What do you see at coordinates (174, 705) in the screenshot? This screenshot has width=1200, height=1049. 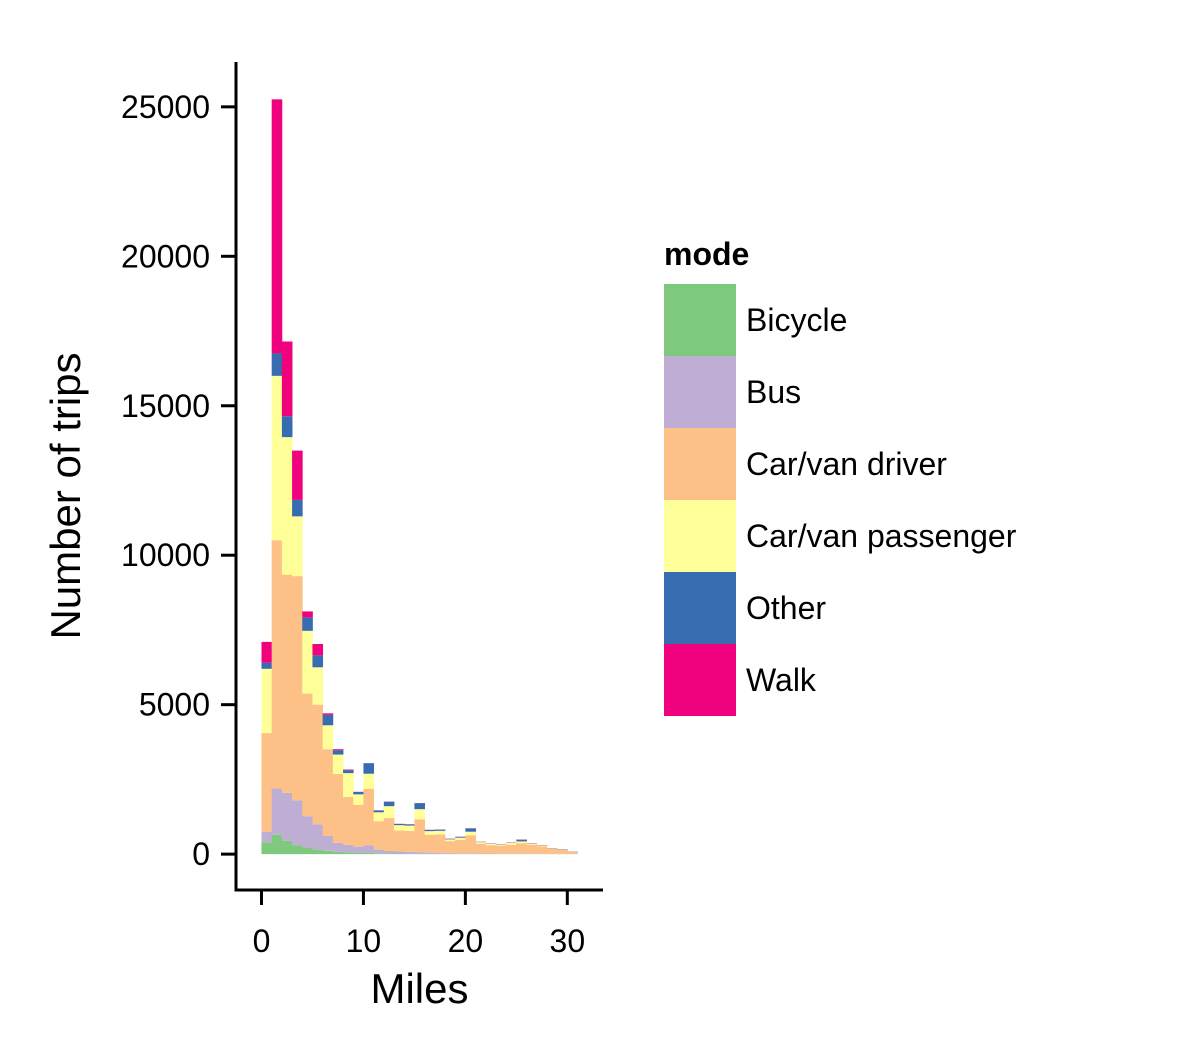 I see `y-tick-label: 5000` at bounding box center [174, 705].